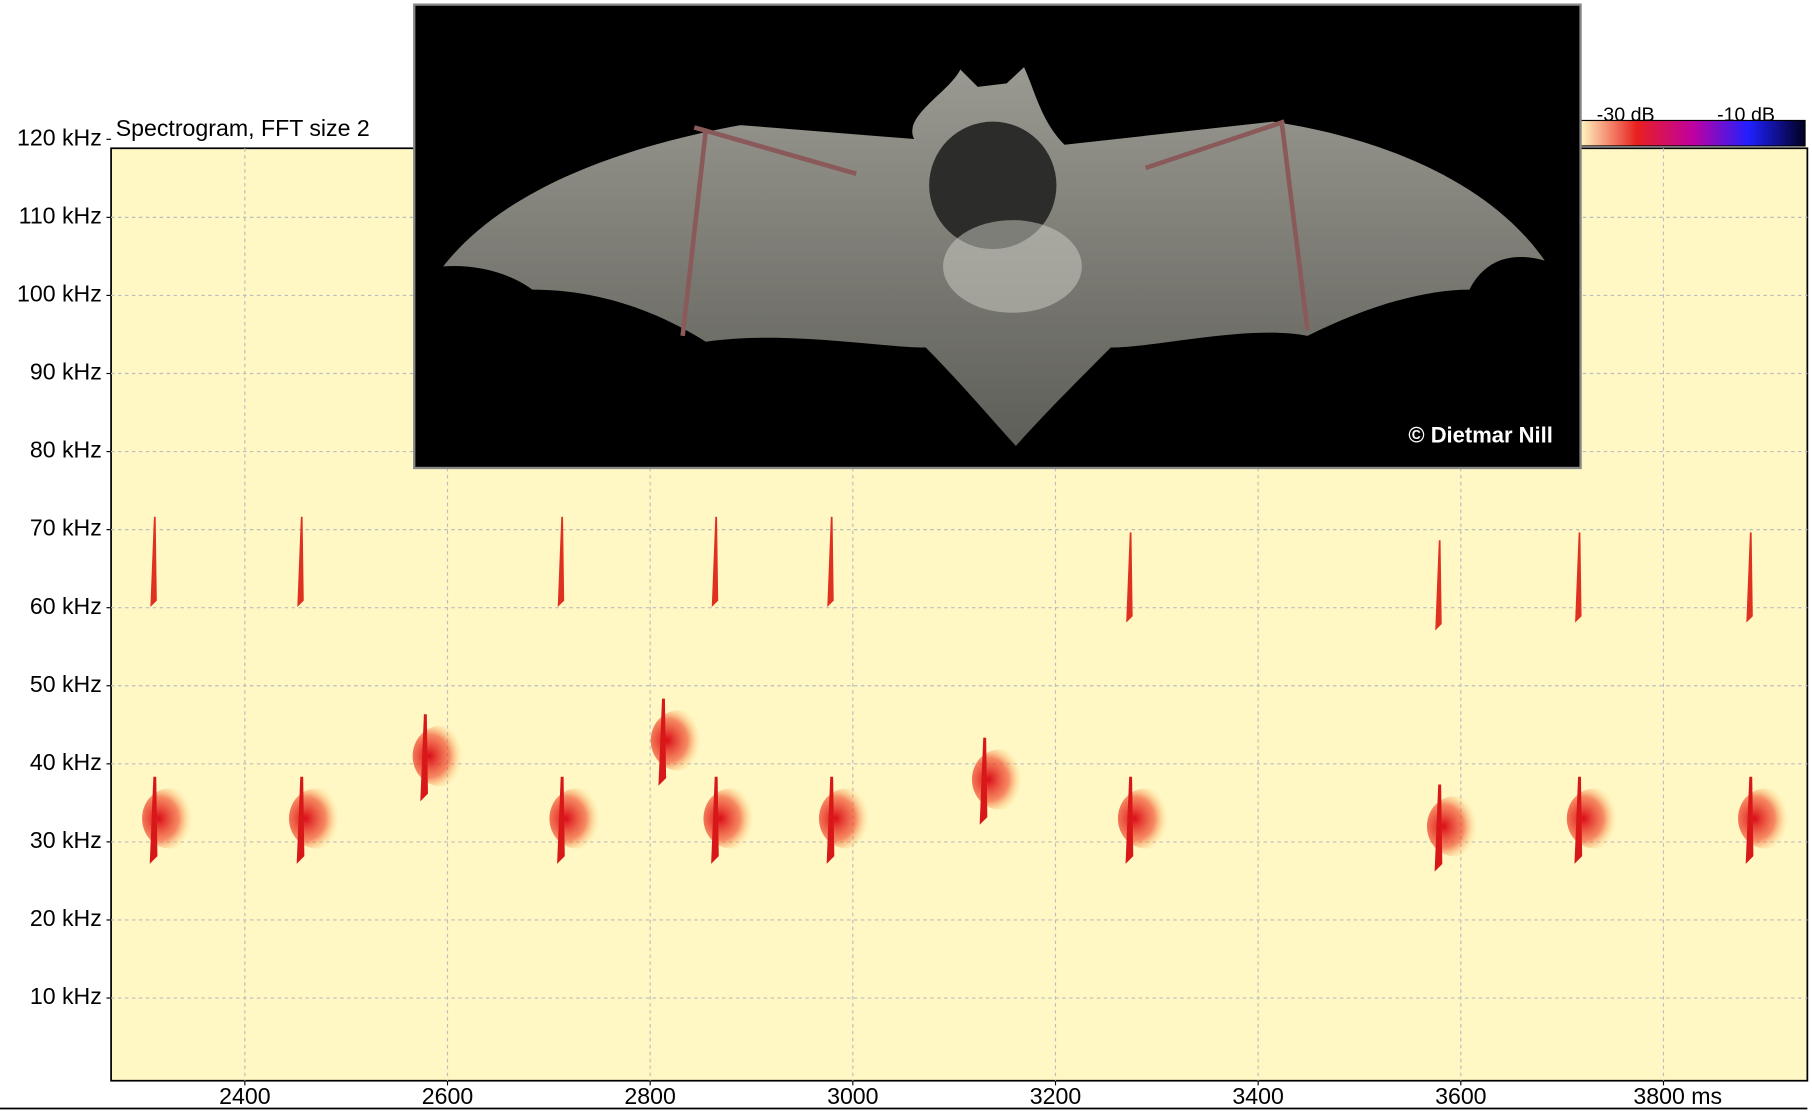 The width and height of the screenshot is (1812, 1112). Describe the element at coordinates (66, 840) in the screenshot. I see `y-tick-label: 30 kHz` at that location.